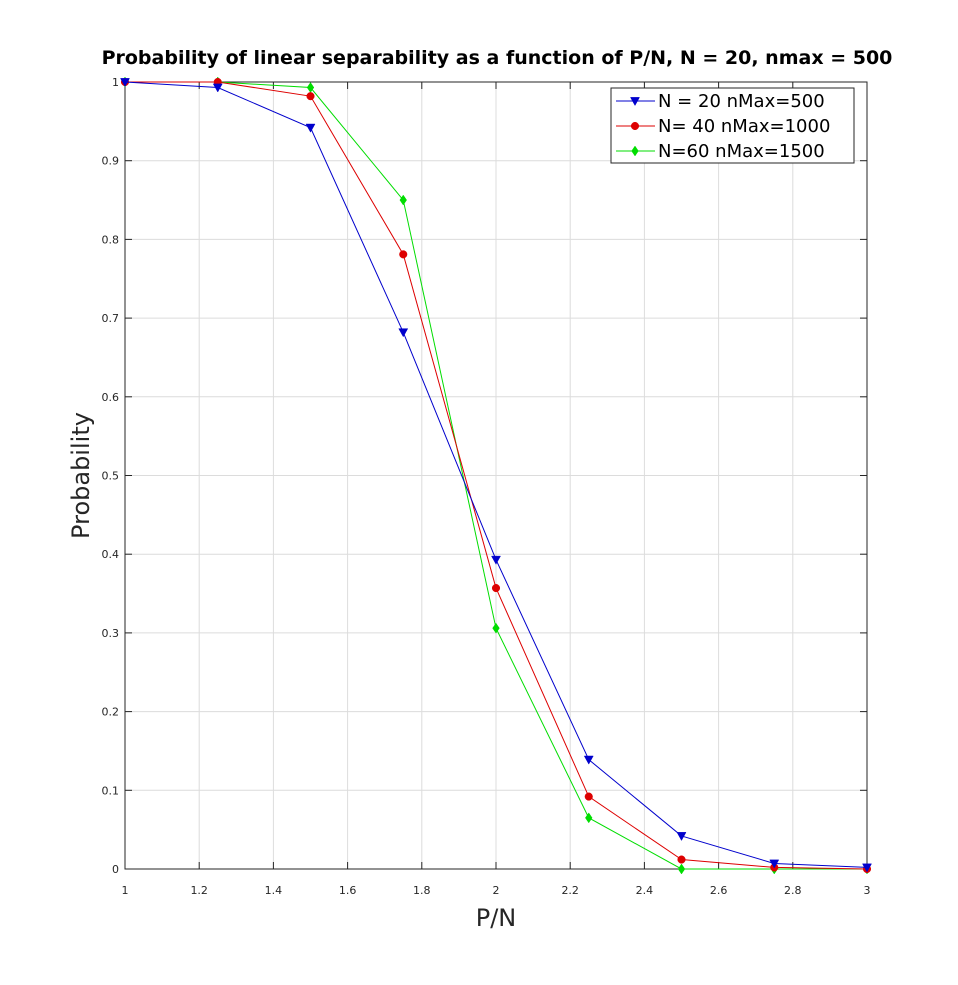 This screenshot has width=958, height=985. What do you see at coordinates (111, 633) in the screenshot?
I see `y-tick-label: 0.3` at bounding box center [111, 633].